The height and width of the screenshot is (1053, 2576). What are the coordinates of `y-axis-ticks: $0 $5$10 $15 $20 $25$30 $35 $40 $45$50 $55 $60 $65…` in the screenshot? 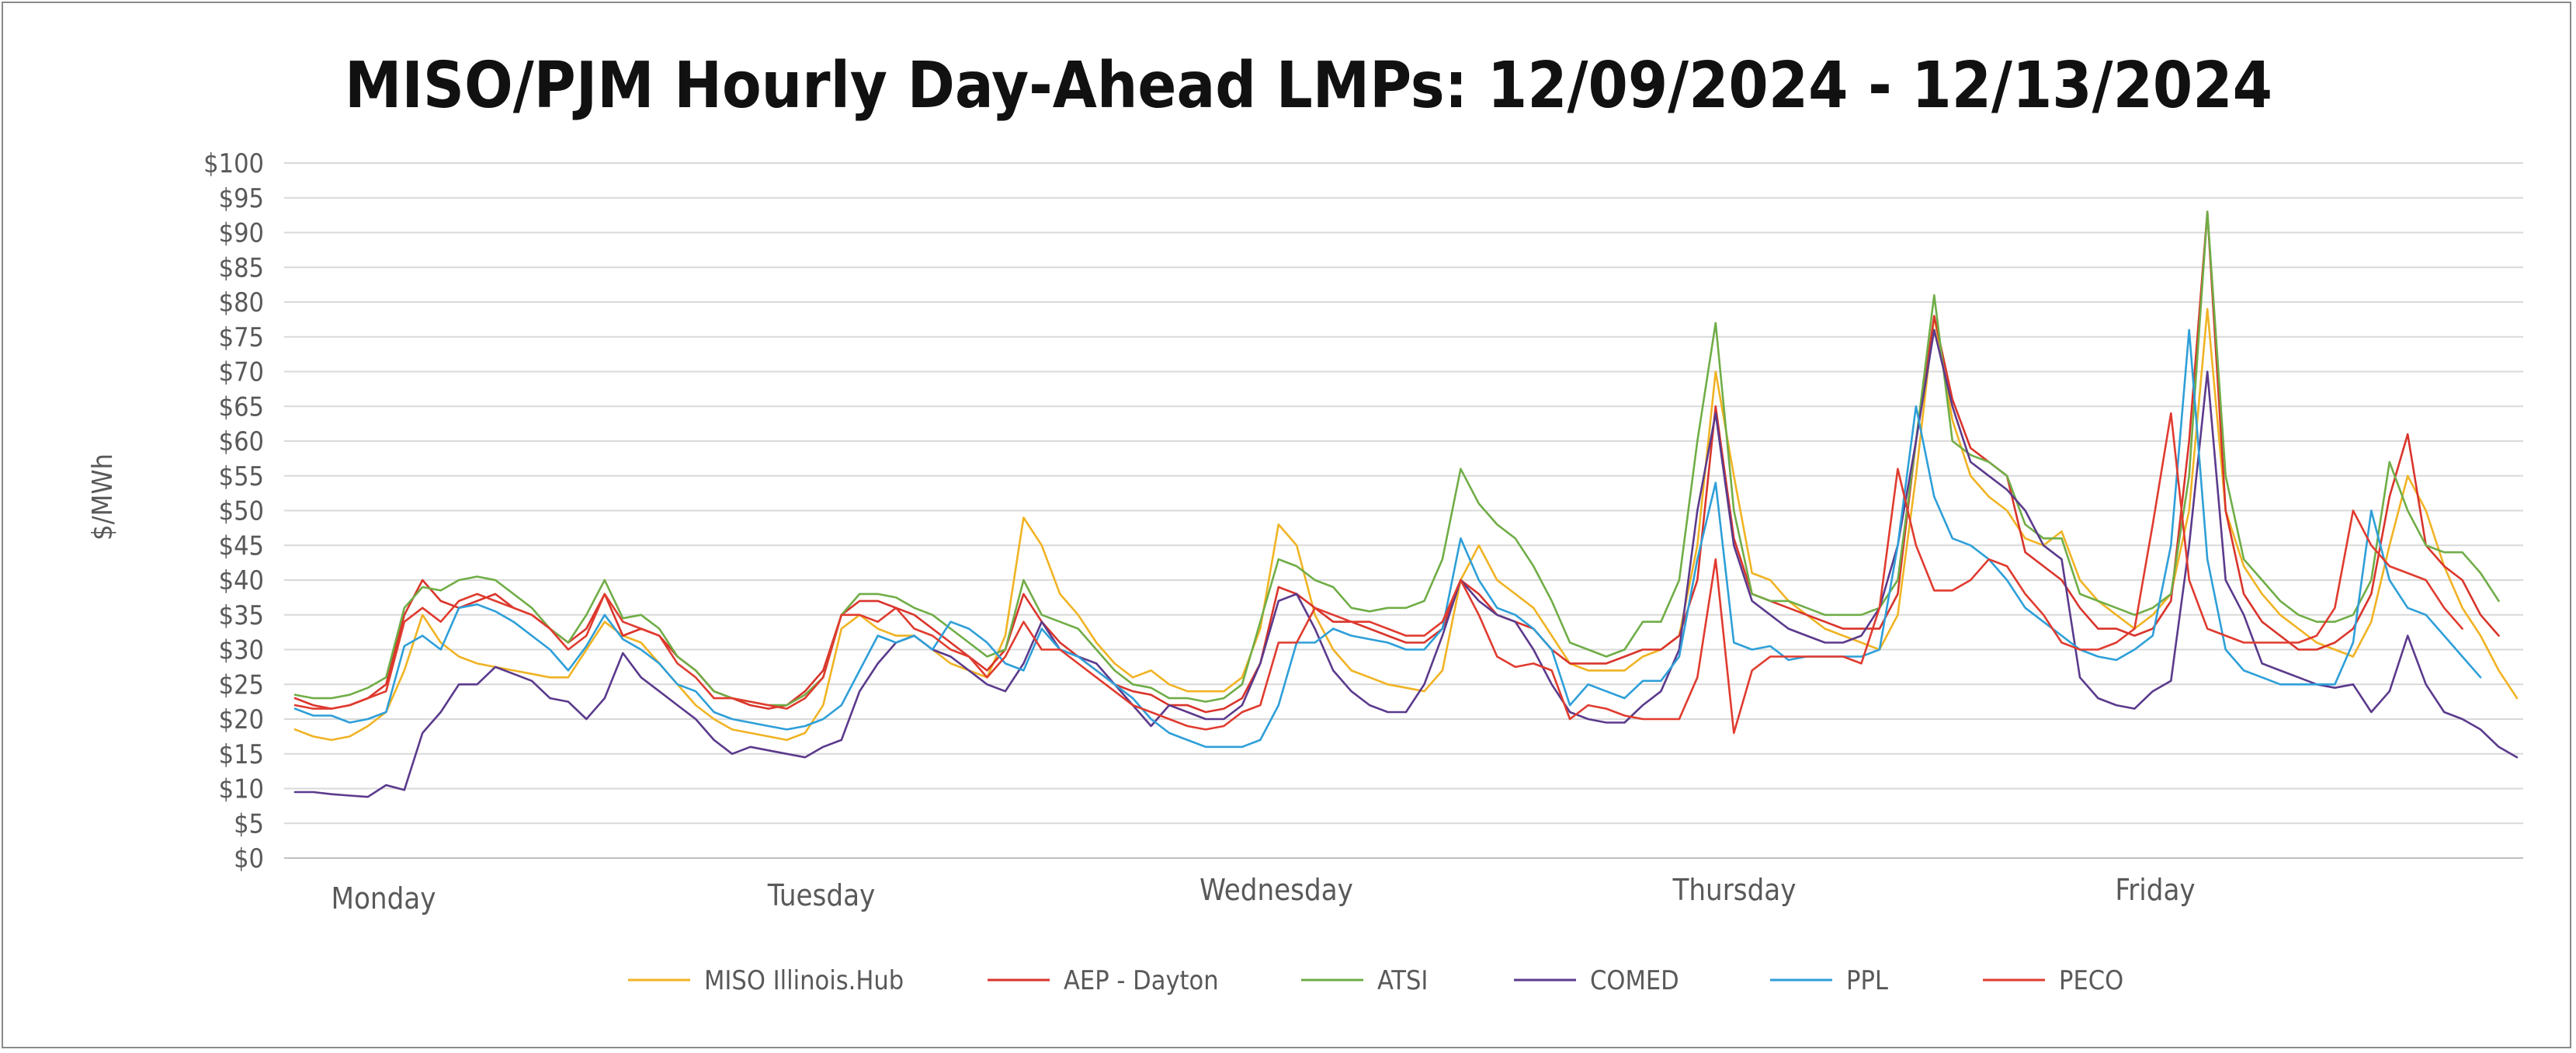 It's located at (233, 511).